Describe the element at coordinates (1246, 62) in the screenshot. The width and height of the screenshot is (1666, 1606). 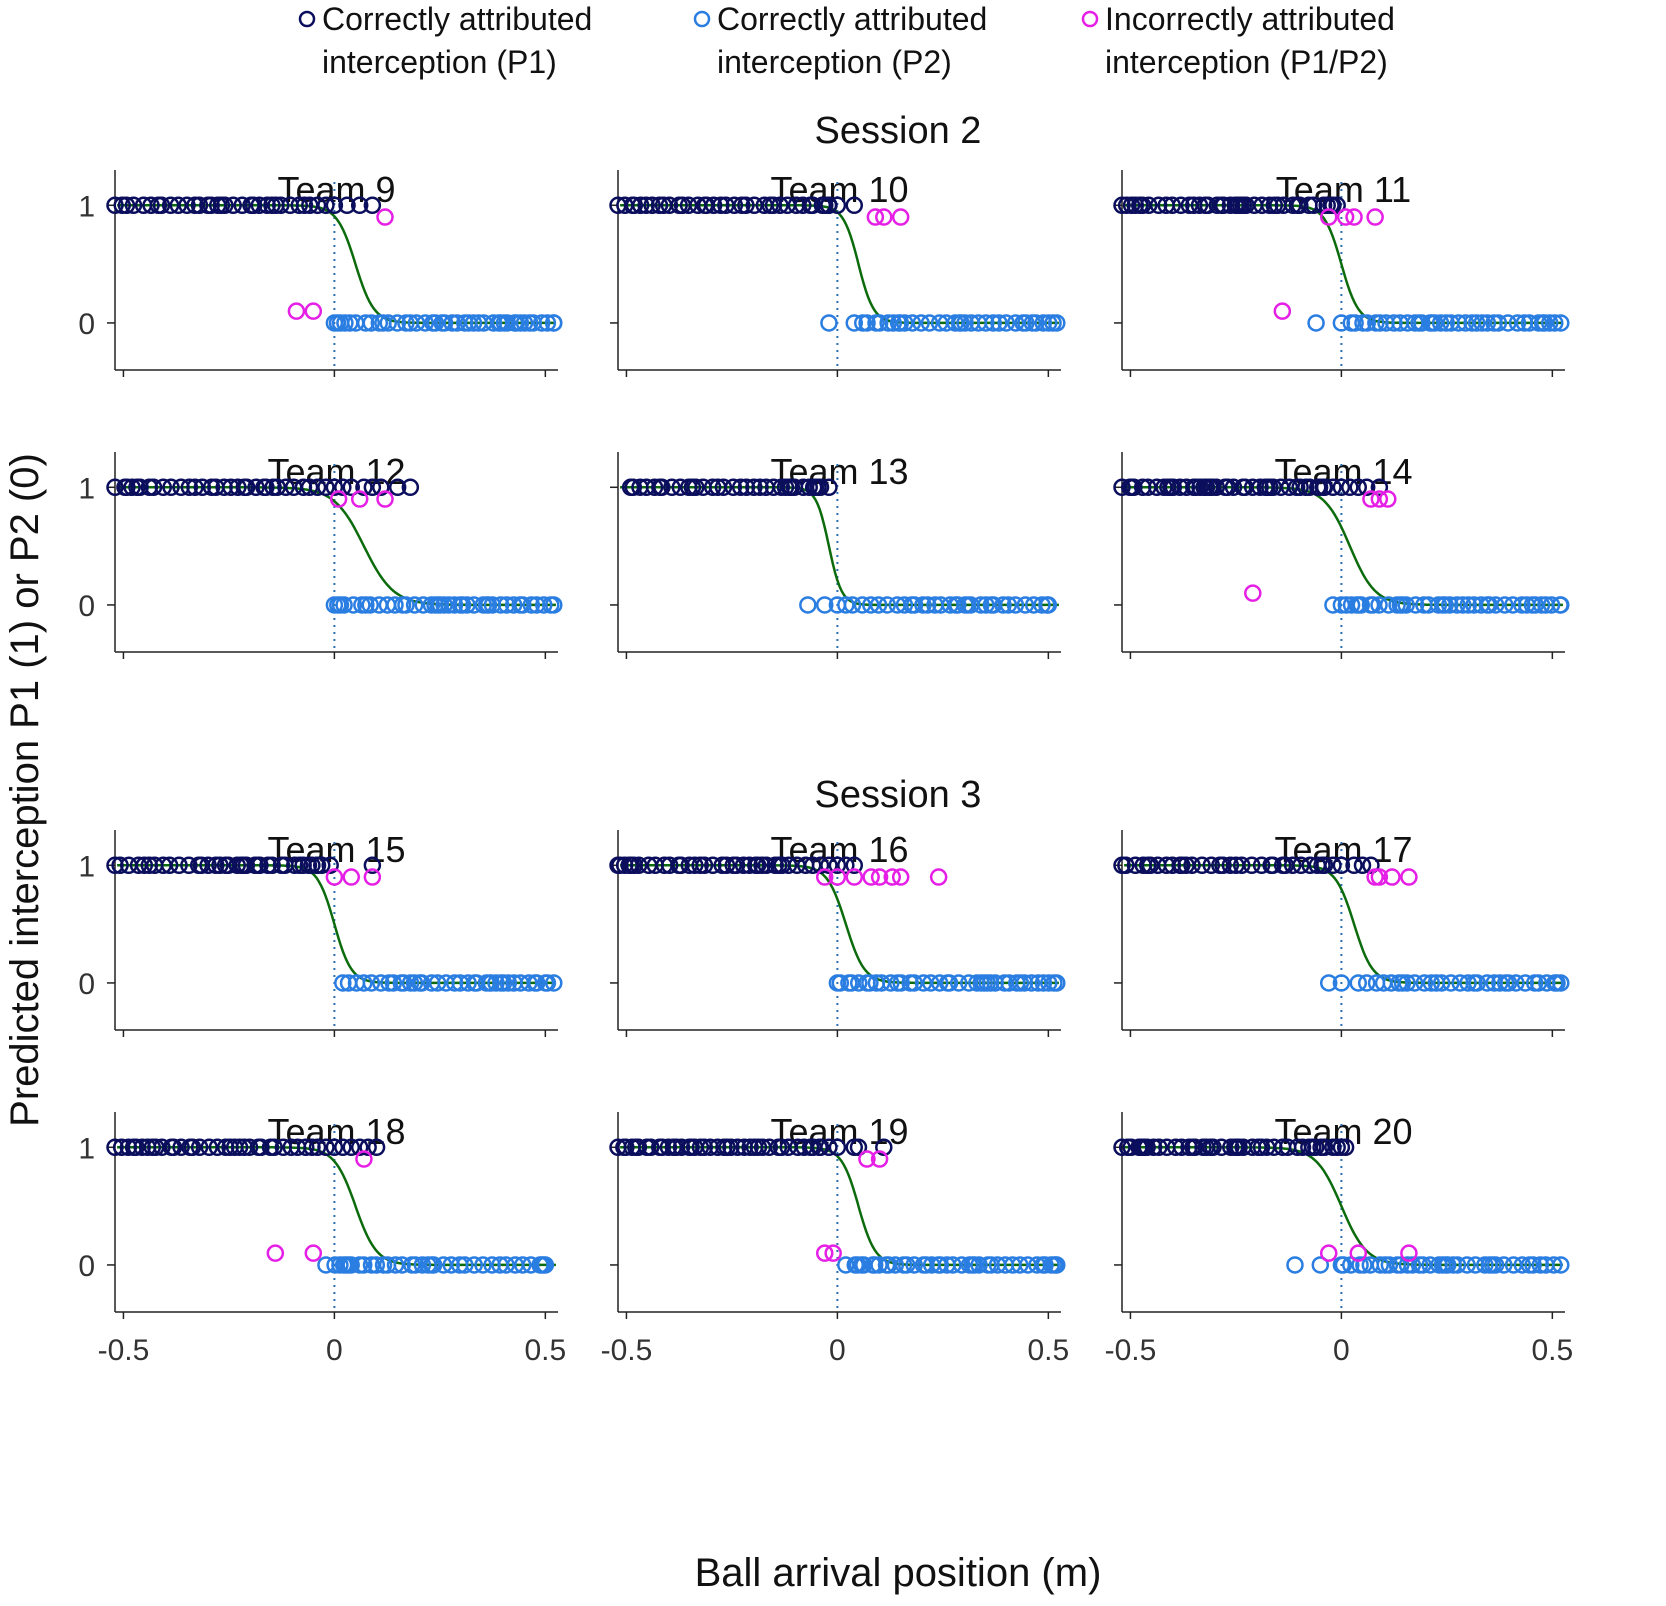
I see `legend-label-wrong-line2: interception (P1/P2)` at that location.